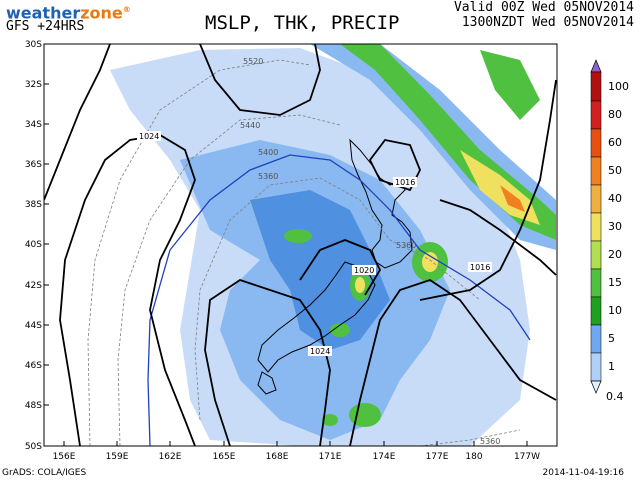  I want to click on colorbar-label: 20, so click(615, 254).